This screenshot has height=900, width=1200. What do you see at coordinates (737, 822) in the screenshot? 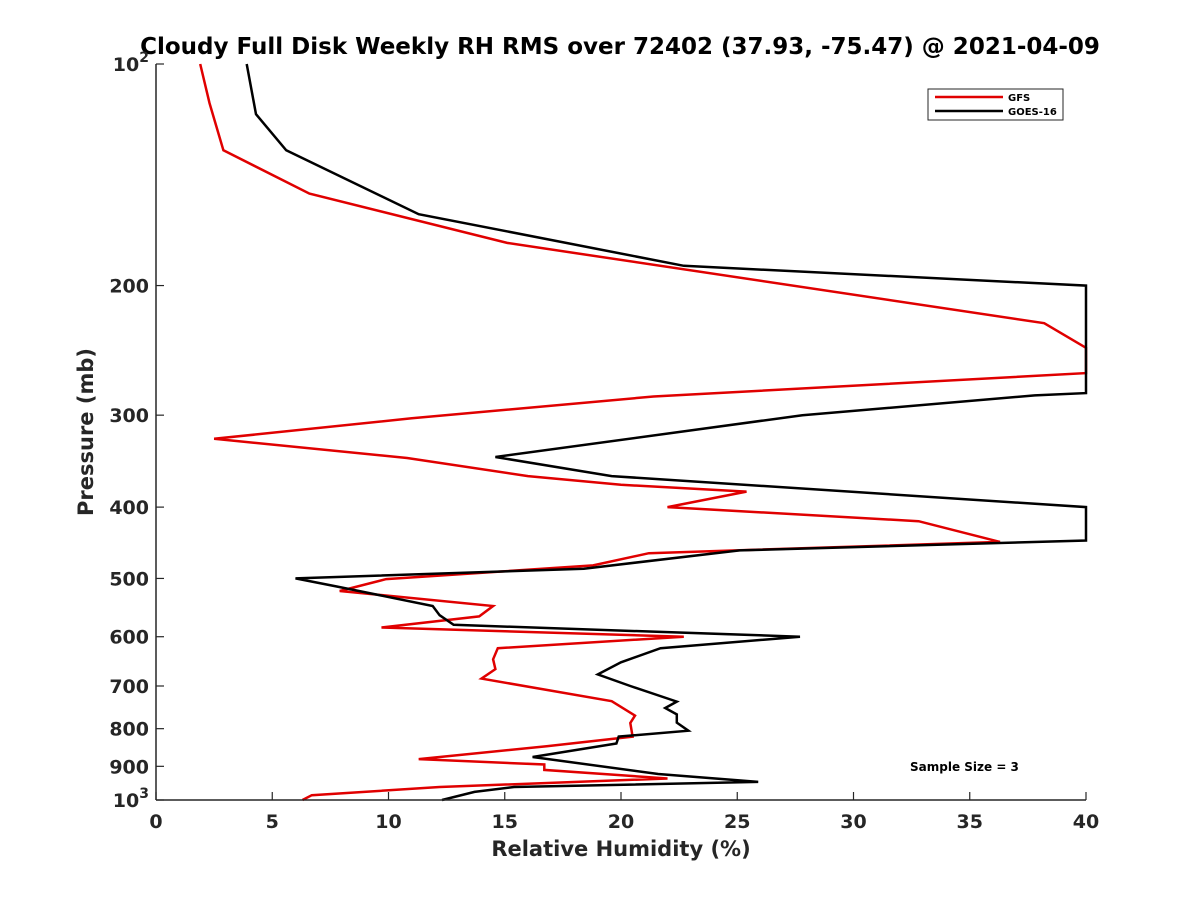
I see `x-tick-label: 25` at bounding box center [737, 822].